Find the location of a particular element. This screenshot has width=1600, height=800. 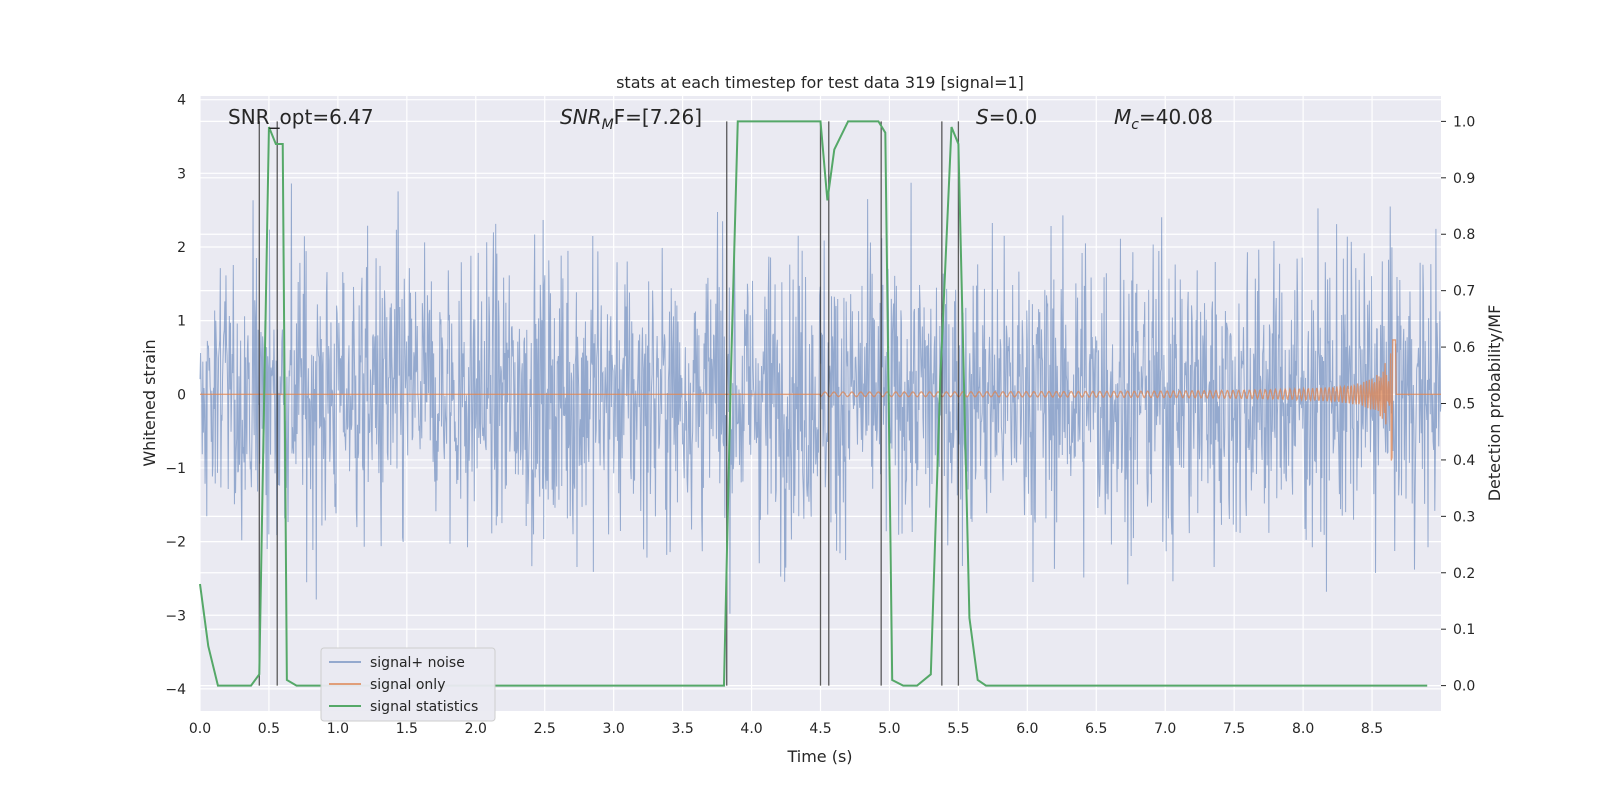

snr-mf-annotation: SNRMF=[7.26] is located at coordinates (631, 119).